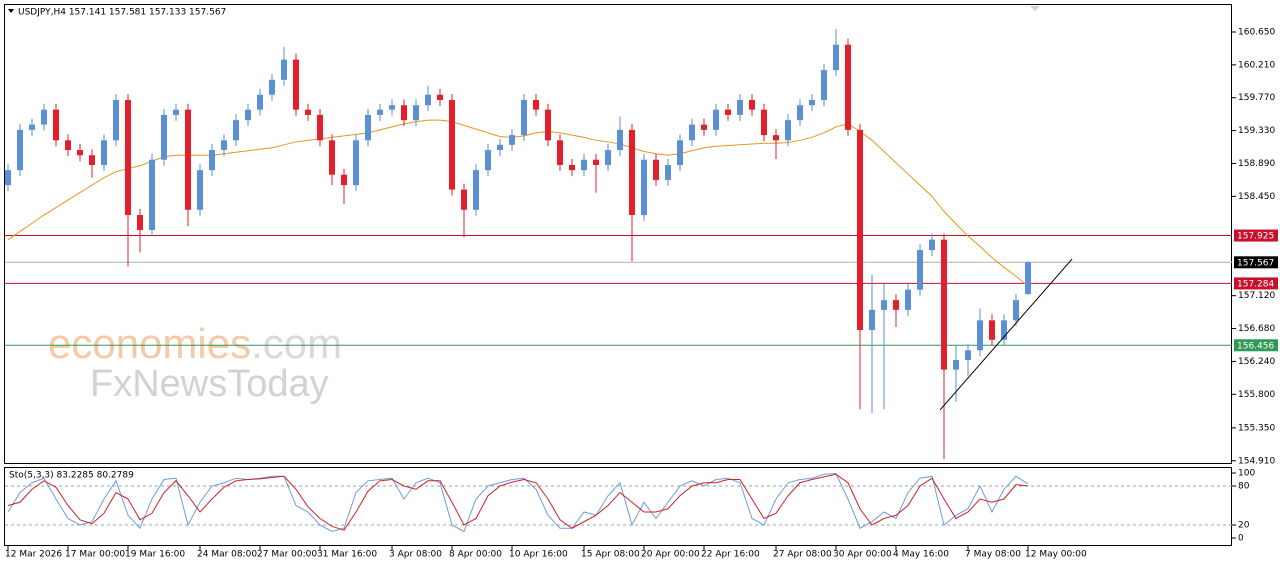 The width and height of the screenshot is (1280, 567). What do you see at coordinates (11, 11) in the screenshot?
I see `menu-icon` at bounding box center [11, 11].